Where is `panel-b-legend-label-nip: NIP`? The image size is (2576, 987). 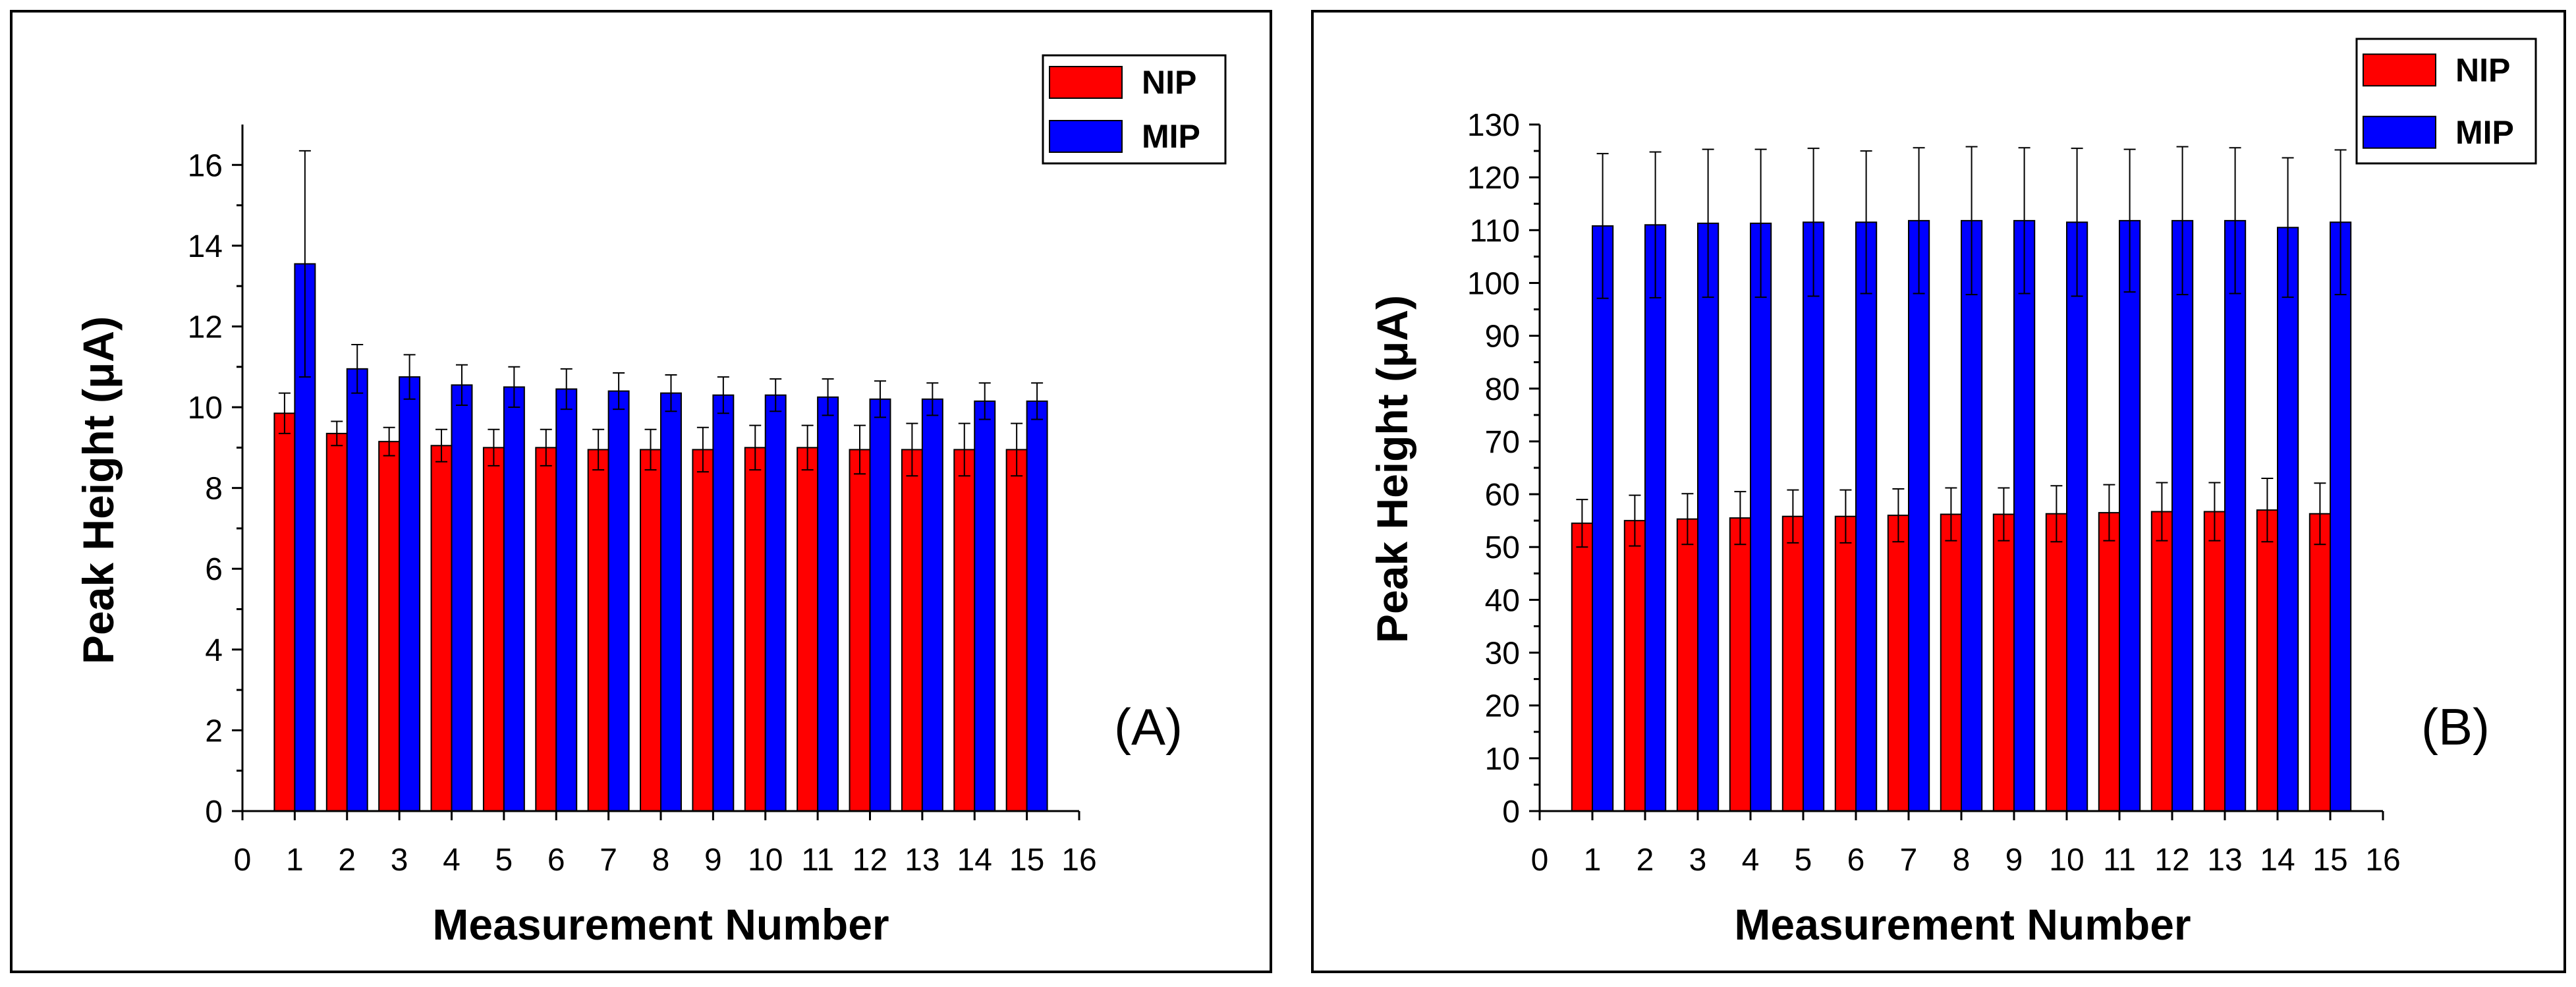
panel-b-legend-label-nip: NIP is located at coordinates (2482, 69).